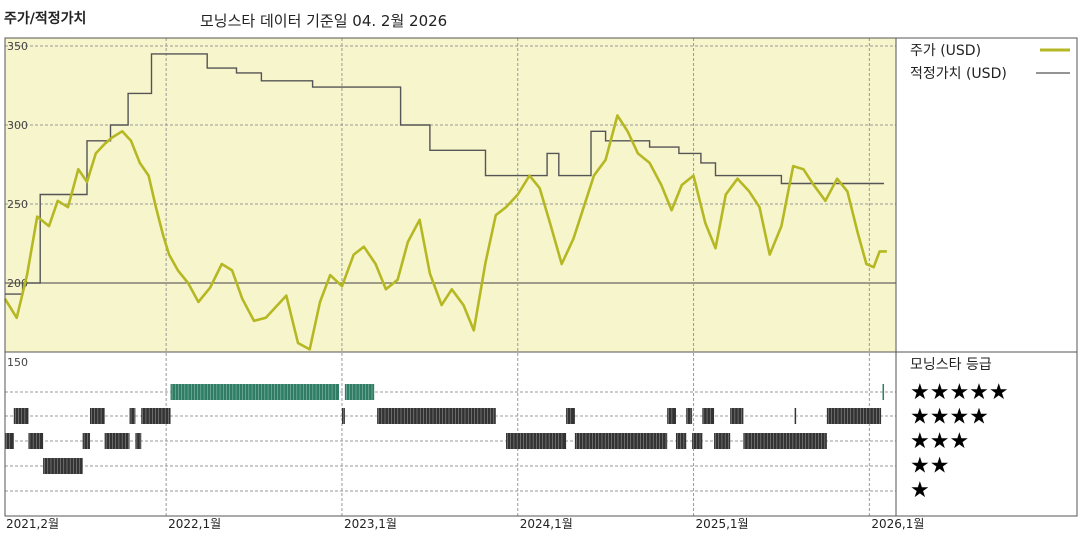  I want to click on y-tick-label: 300, so click(17, 125).